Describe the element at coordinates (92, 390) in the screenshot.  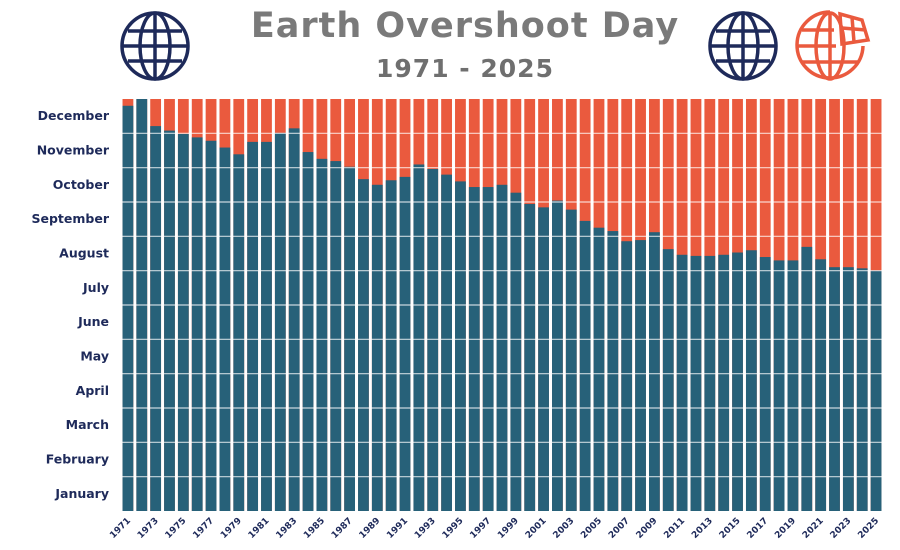
I see `month-label: April` at that location.